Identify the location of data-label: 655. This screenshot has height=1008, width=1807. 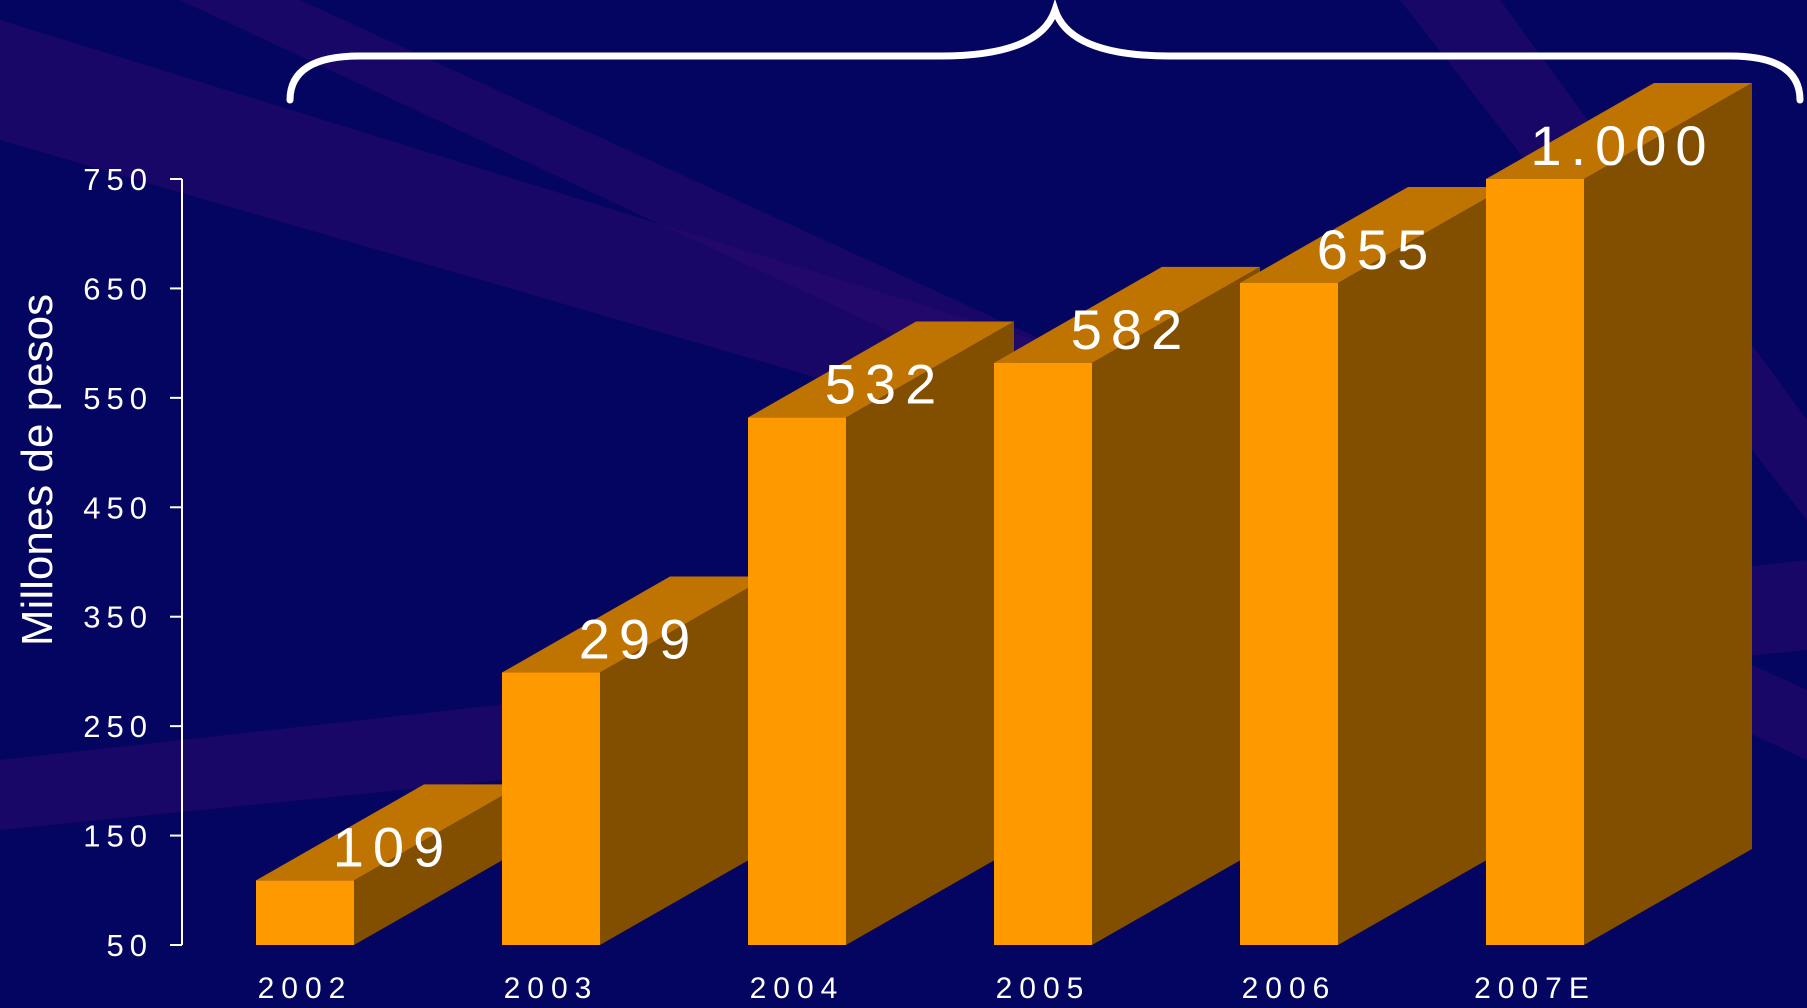
(1377, 249).